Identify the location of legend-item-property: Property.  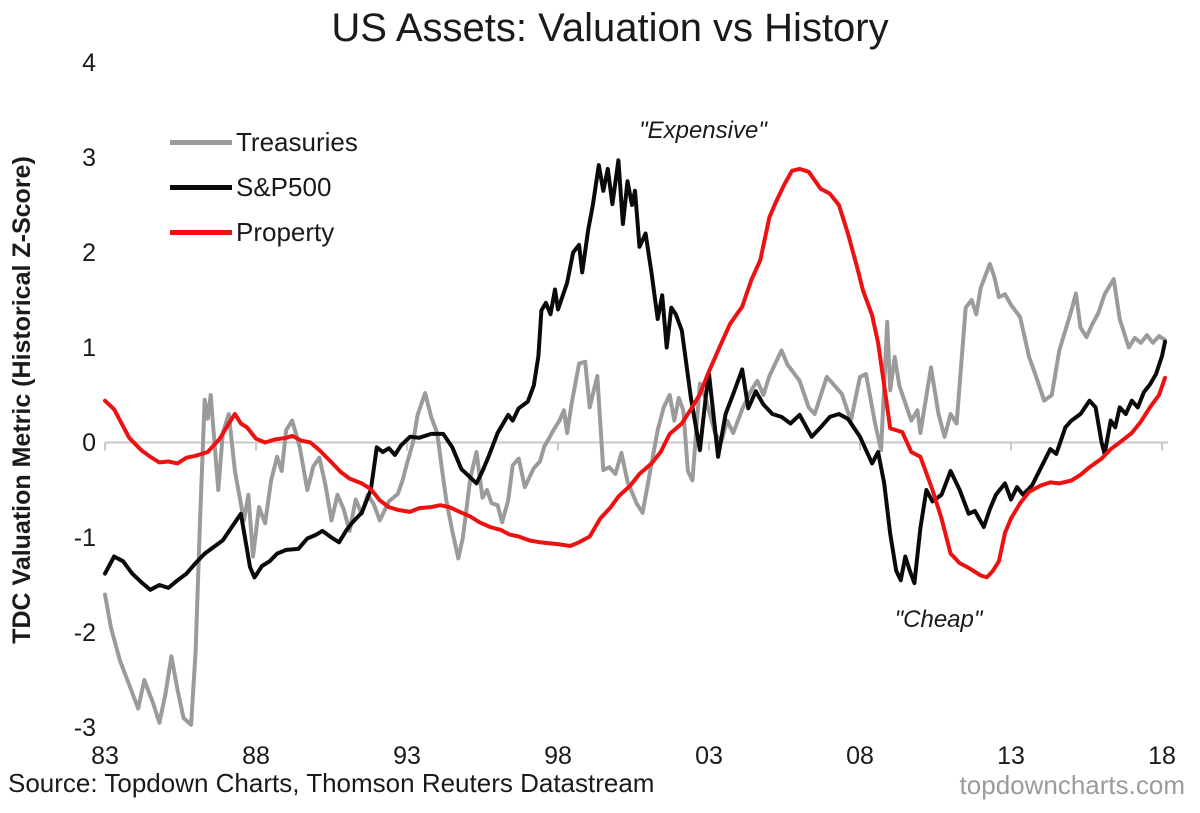
(264, 232).